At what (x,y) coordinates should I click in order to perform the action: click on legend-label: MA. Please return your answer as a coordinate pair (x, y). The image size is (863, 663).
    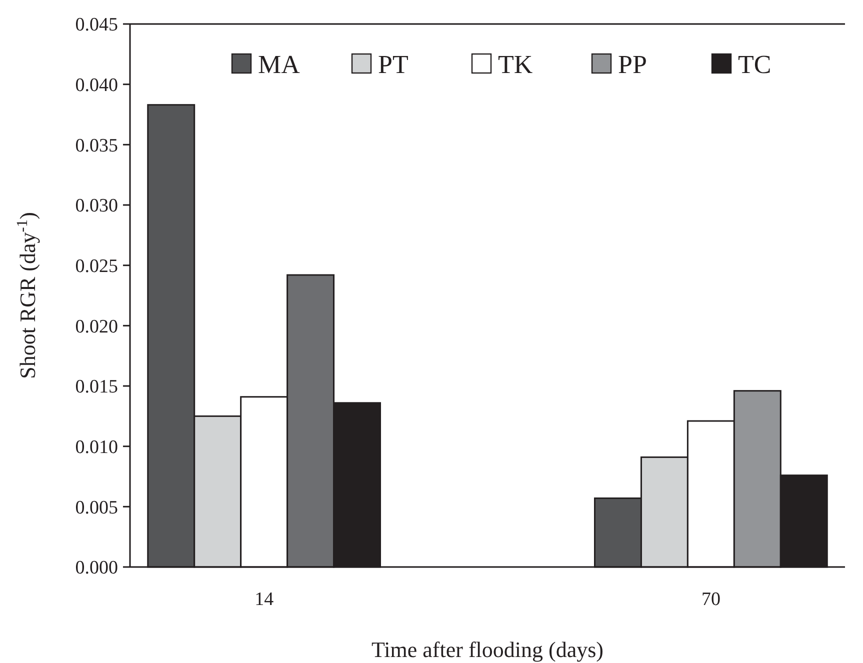
    Looking at the image, I should click on (279, 65).